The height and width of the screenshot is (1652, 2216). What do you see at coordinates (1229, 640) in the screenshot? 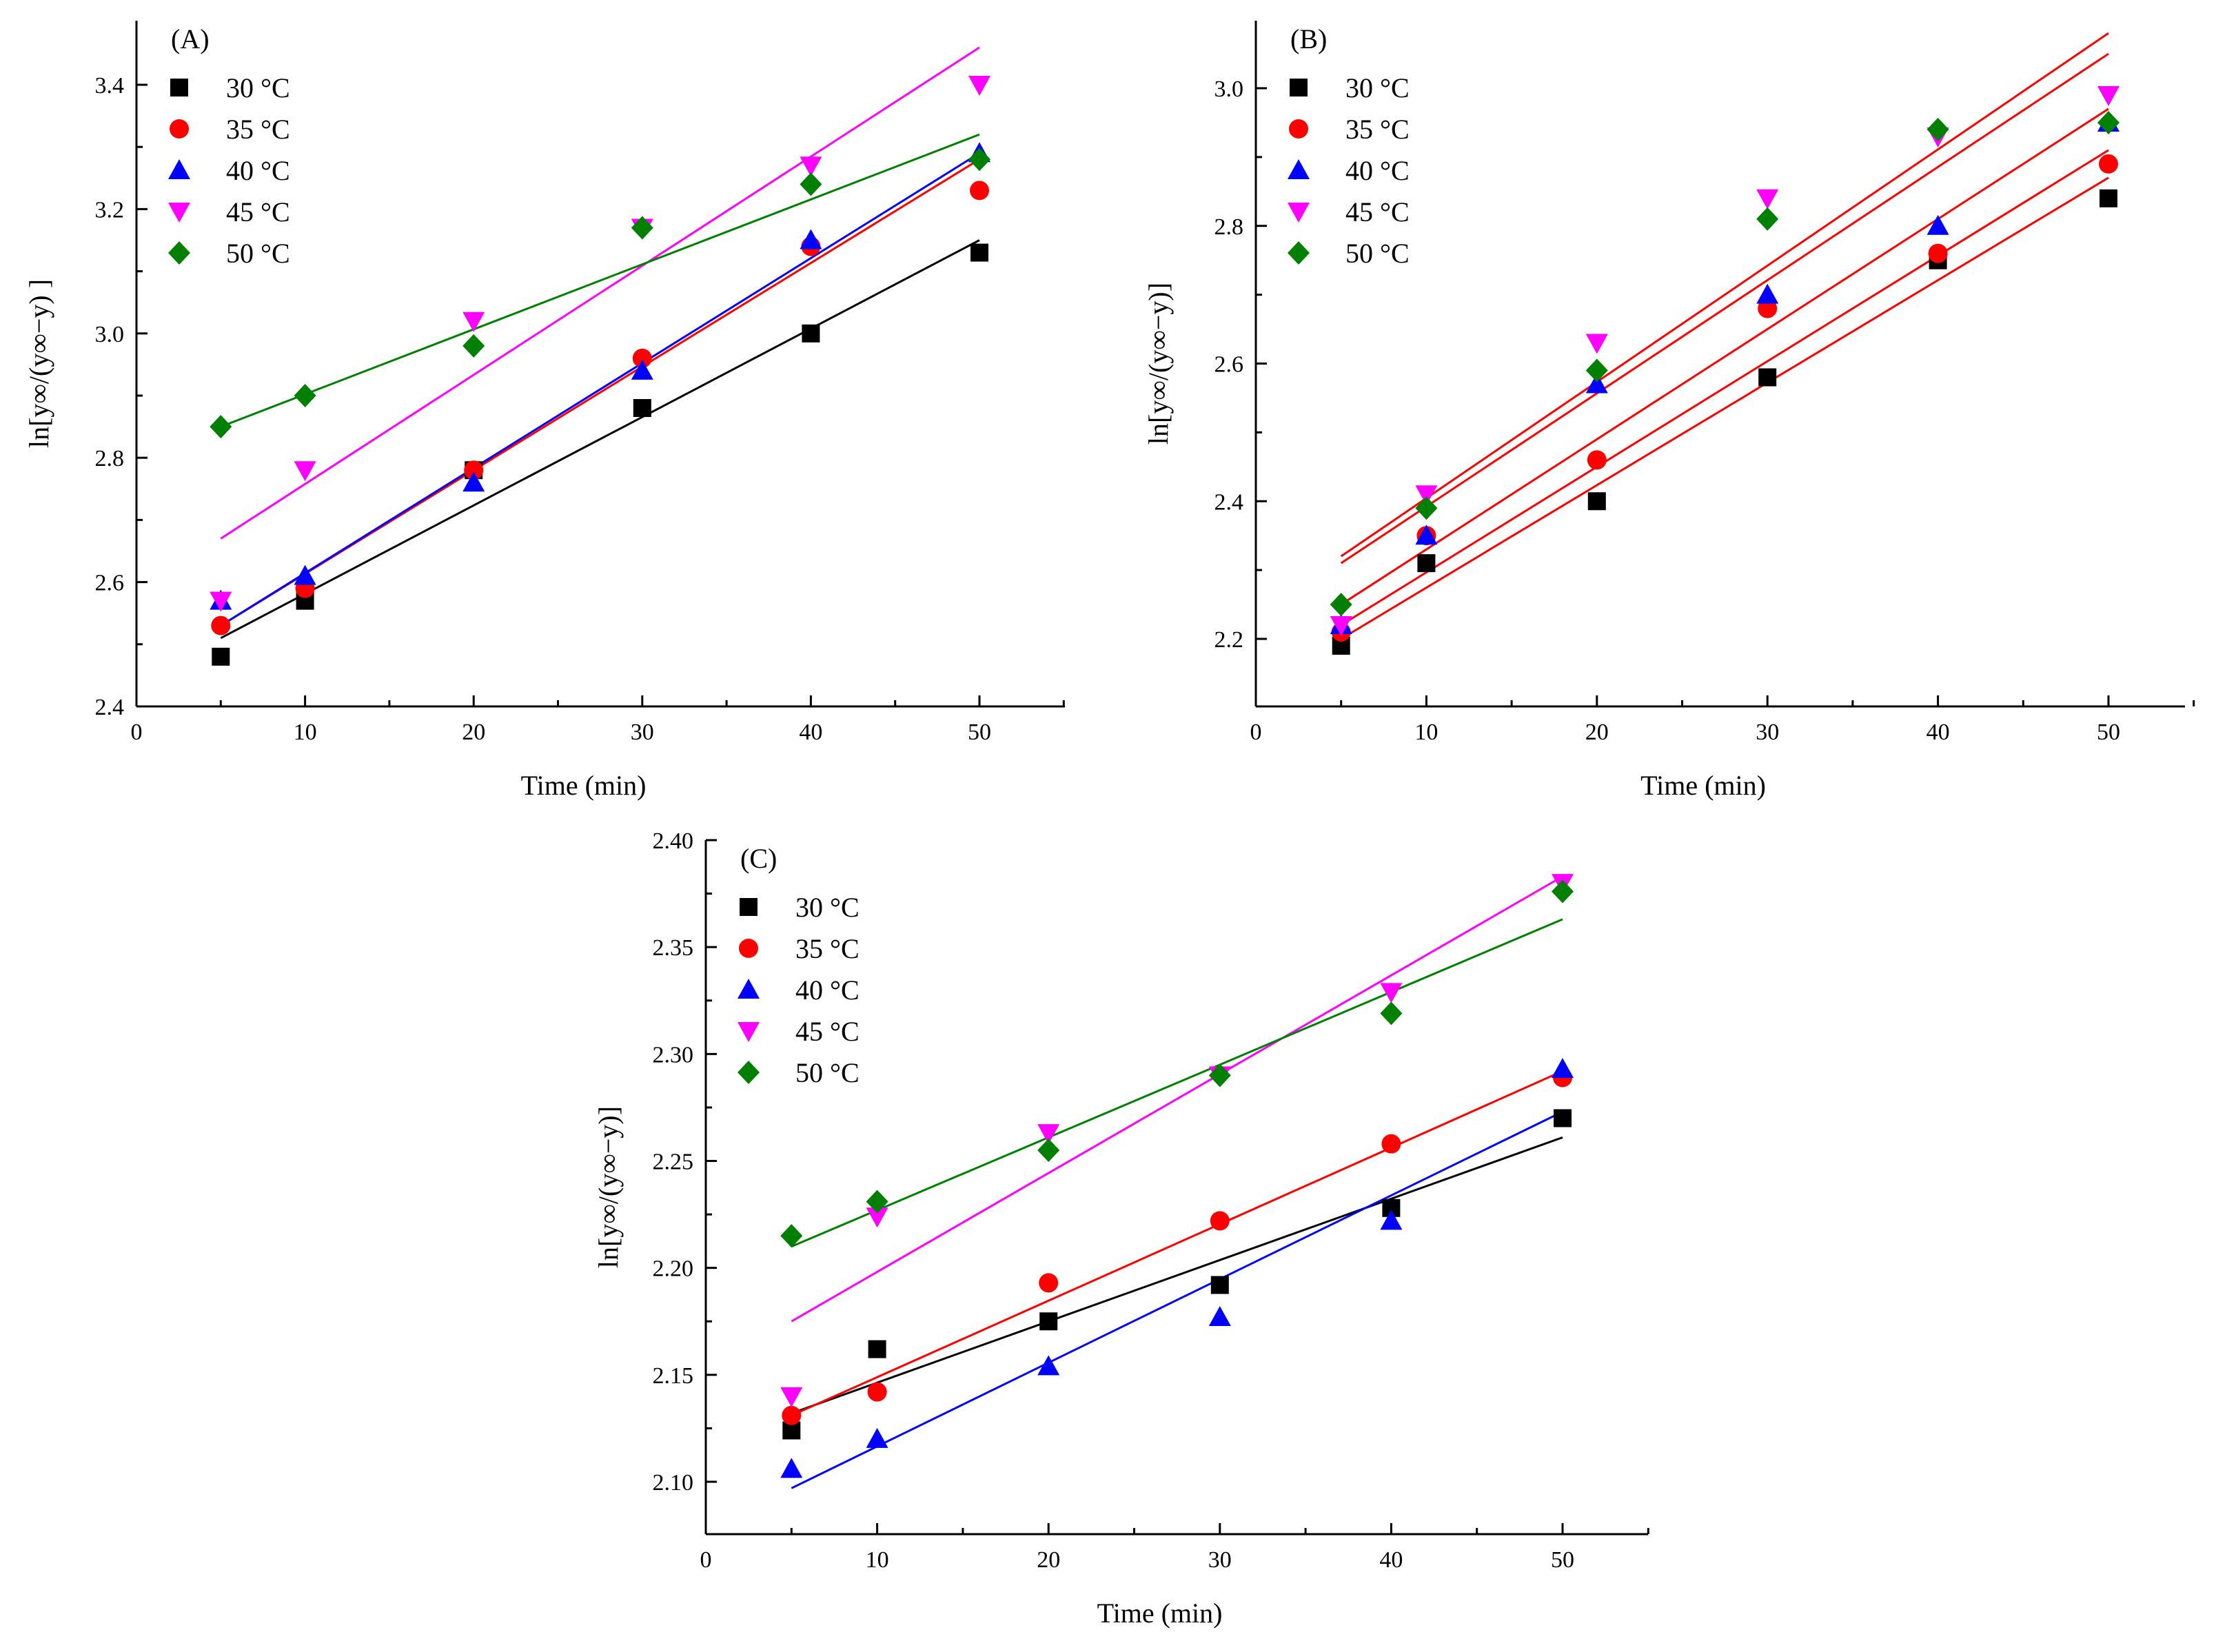
I see `y-tick-label: 2.2` at bounding box center [1229, 640].